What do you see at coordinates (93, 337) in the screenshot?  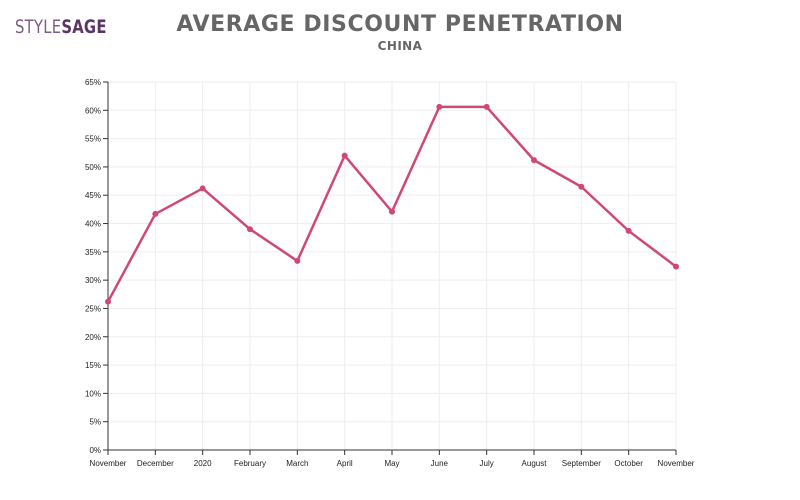 I see `y-tick-label: 20%` at bounding box center [93, 337].